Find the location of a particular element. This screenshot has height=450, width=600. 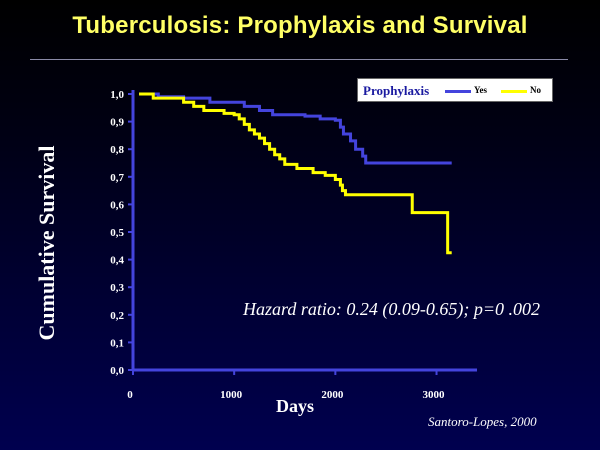

y-tick-label: 0,3 is located at coordinates (117, 288).